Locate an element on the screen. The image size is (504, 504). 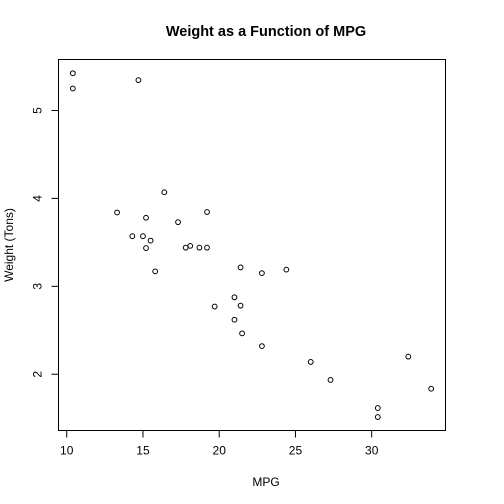
x-tick-label: 20 is located at coordinates (220, 451).